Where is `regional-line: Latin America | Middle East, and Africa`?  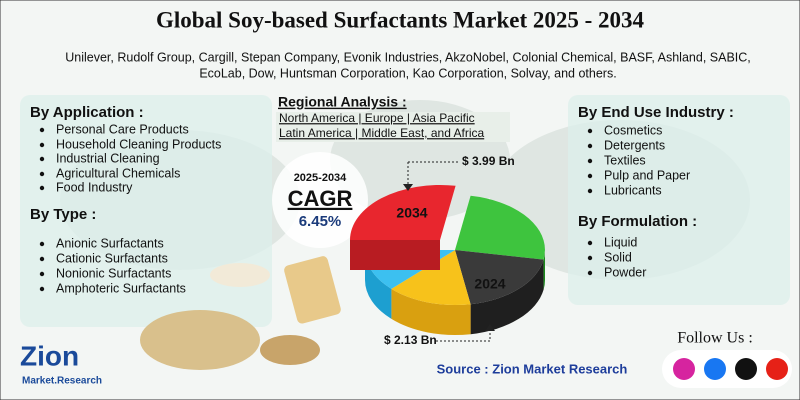
regional-line: Latin America | Middle East, and Africa is located at coordinates (382, 133).